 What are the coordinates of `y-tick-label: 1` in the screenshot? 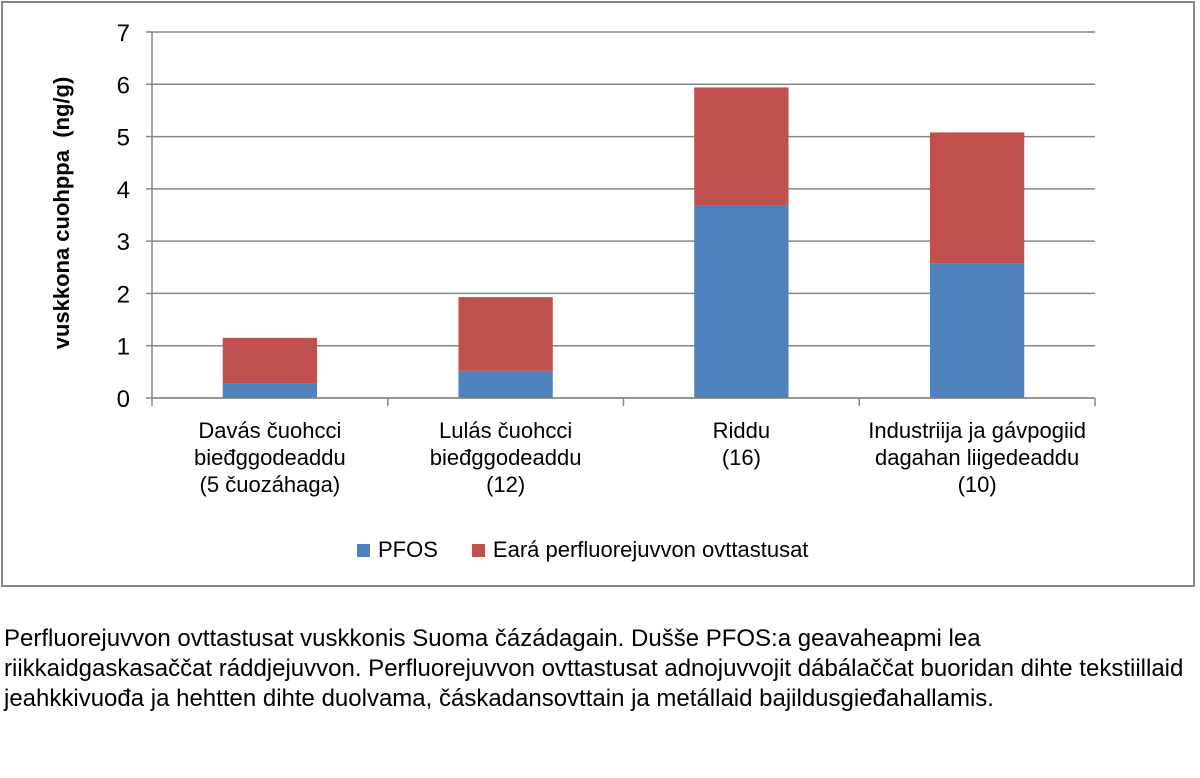 It's located at (123, 347).